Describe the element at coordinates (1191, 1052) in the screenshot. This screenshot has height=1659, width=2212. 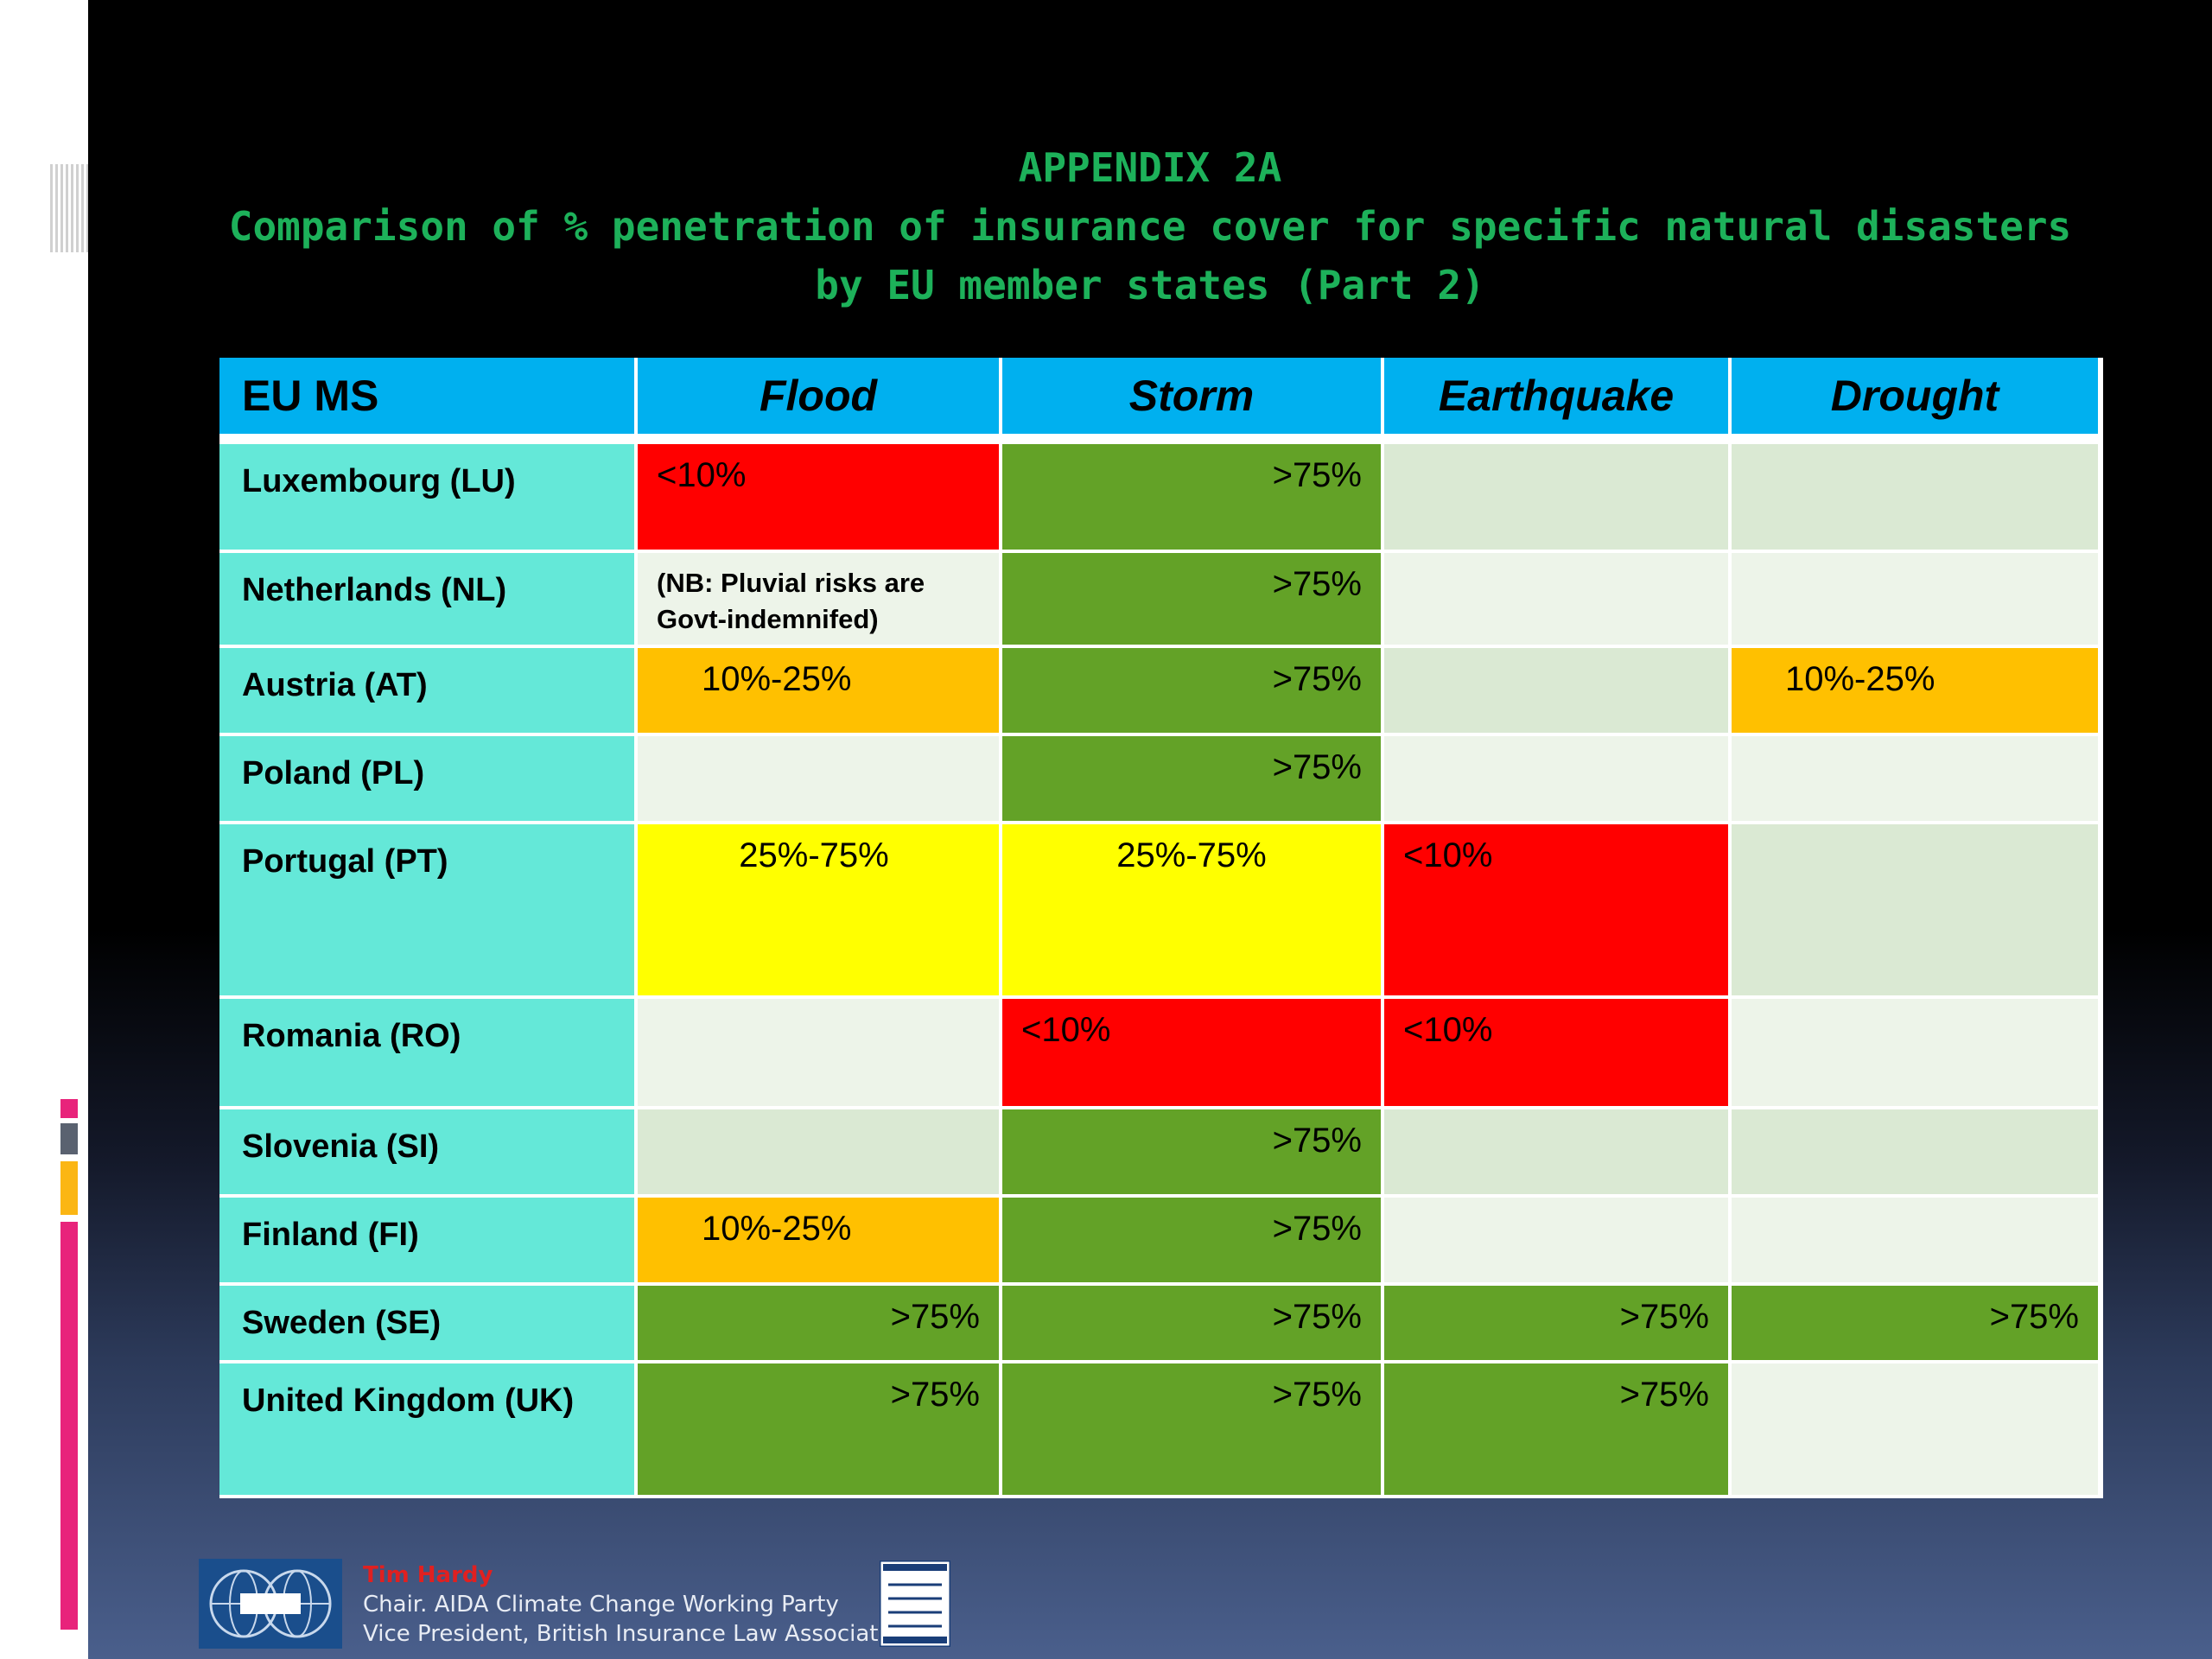
I see `cell-ro-storm: <10%` at that location.